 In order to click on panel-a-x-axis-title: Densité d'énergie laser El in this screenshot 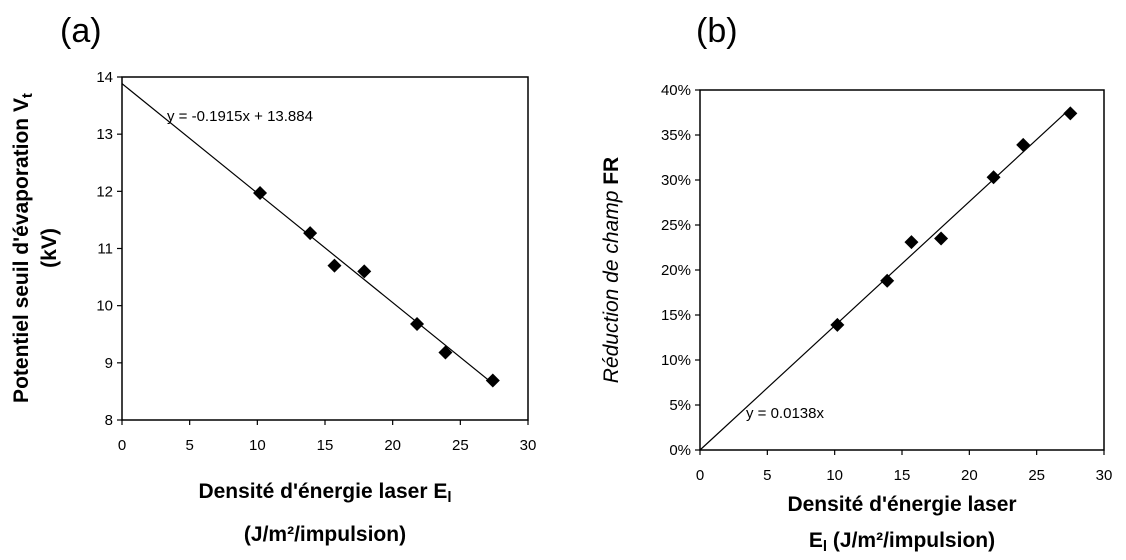, I will do `click(324, 493)`.